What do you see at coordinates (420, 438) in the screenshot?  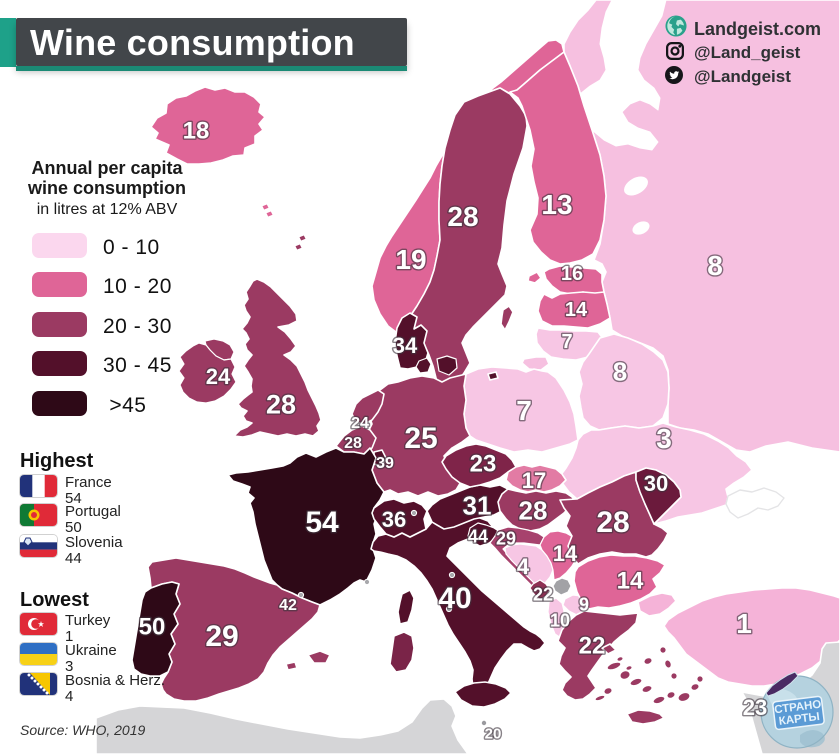 I see `svg-text: 25` at bounding box center [420, 438].